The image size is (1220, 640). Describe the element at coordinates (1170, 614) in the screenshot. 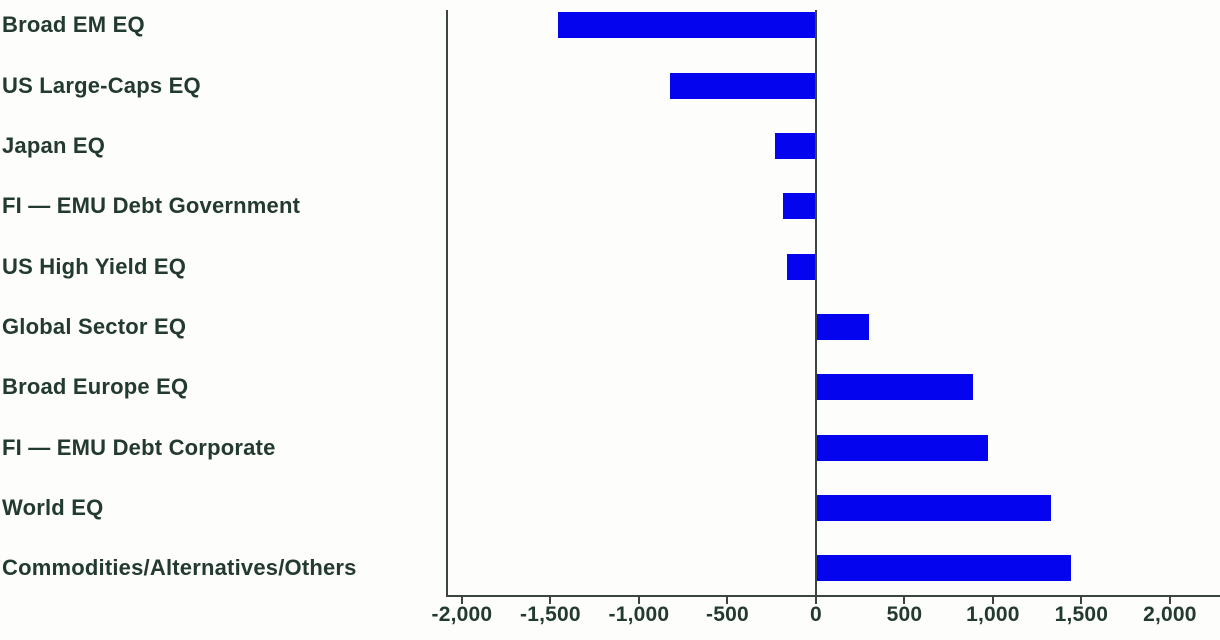

I see `x-axis-tick-label: 2,000` at that location.